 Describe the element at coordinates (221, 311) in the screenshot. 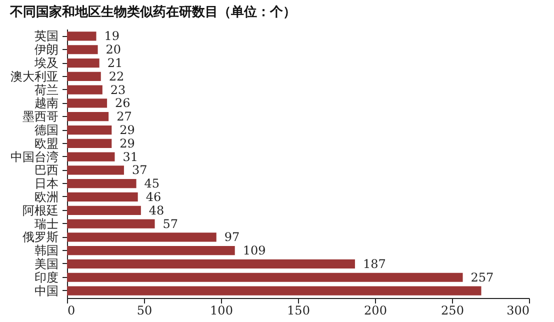

I see `x-tick-label: 100` at that location.